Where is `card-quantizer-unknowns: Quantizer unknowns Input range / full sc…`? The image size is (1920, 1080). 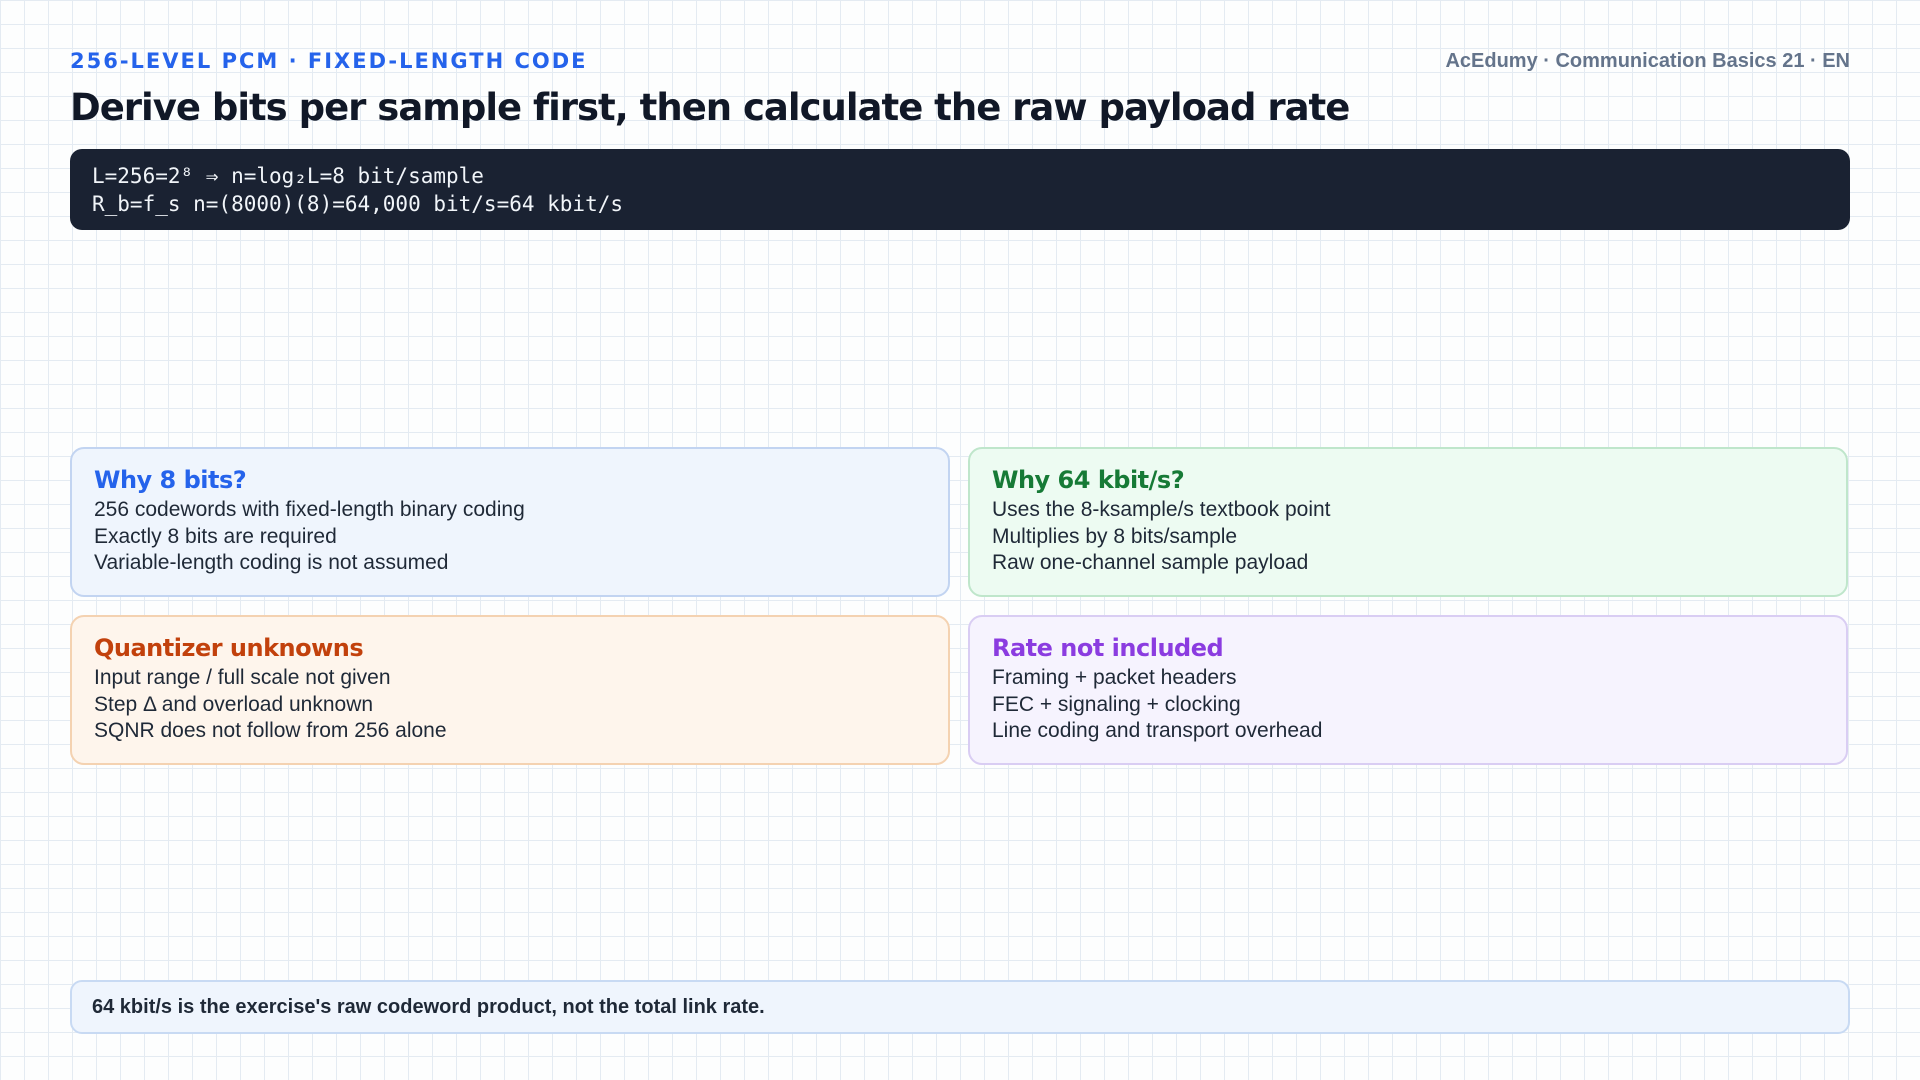 card-quantizer-unknowns: Quantizer unknowns Input range / full sc… is located at coordinates (510, 690).